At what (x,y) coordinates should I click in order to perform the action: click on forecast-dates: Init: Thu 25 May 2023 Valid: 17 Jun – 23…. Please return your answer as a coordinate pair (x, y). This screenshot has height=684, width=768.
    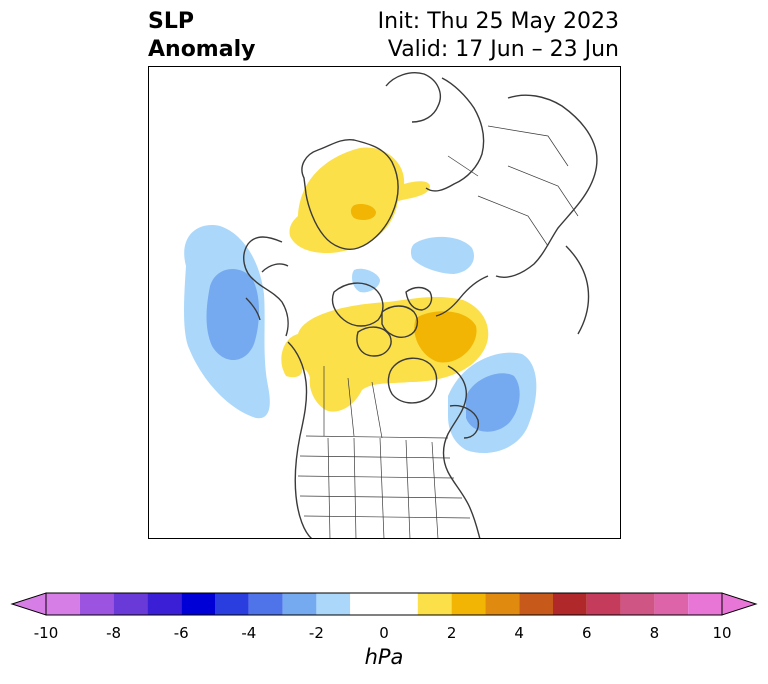
    Looking at the image, I should click on (498, 36).